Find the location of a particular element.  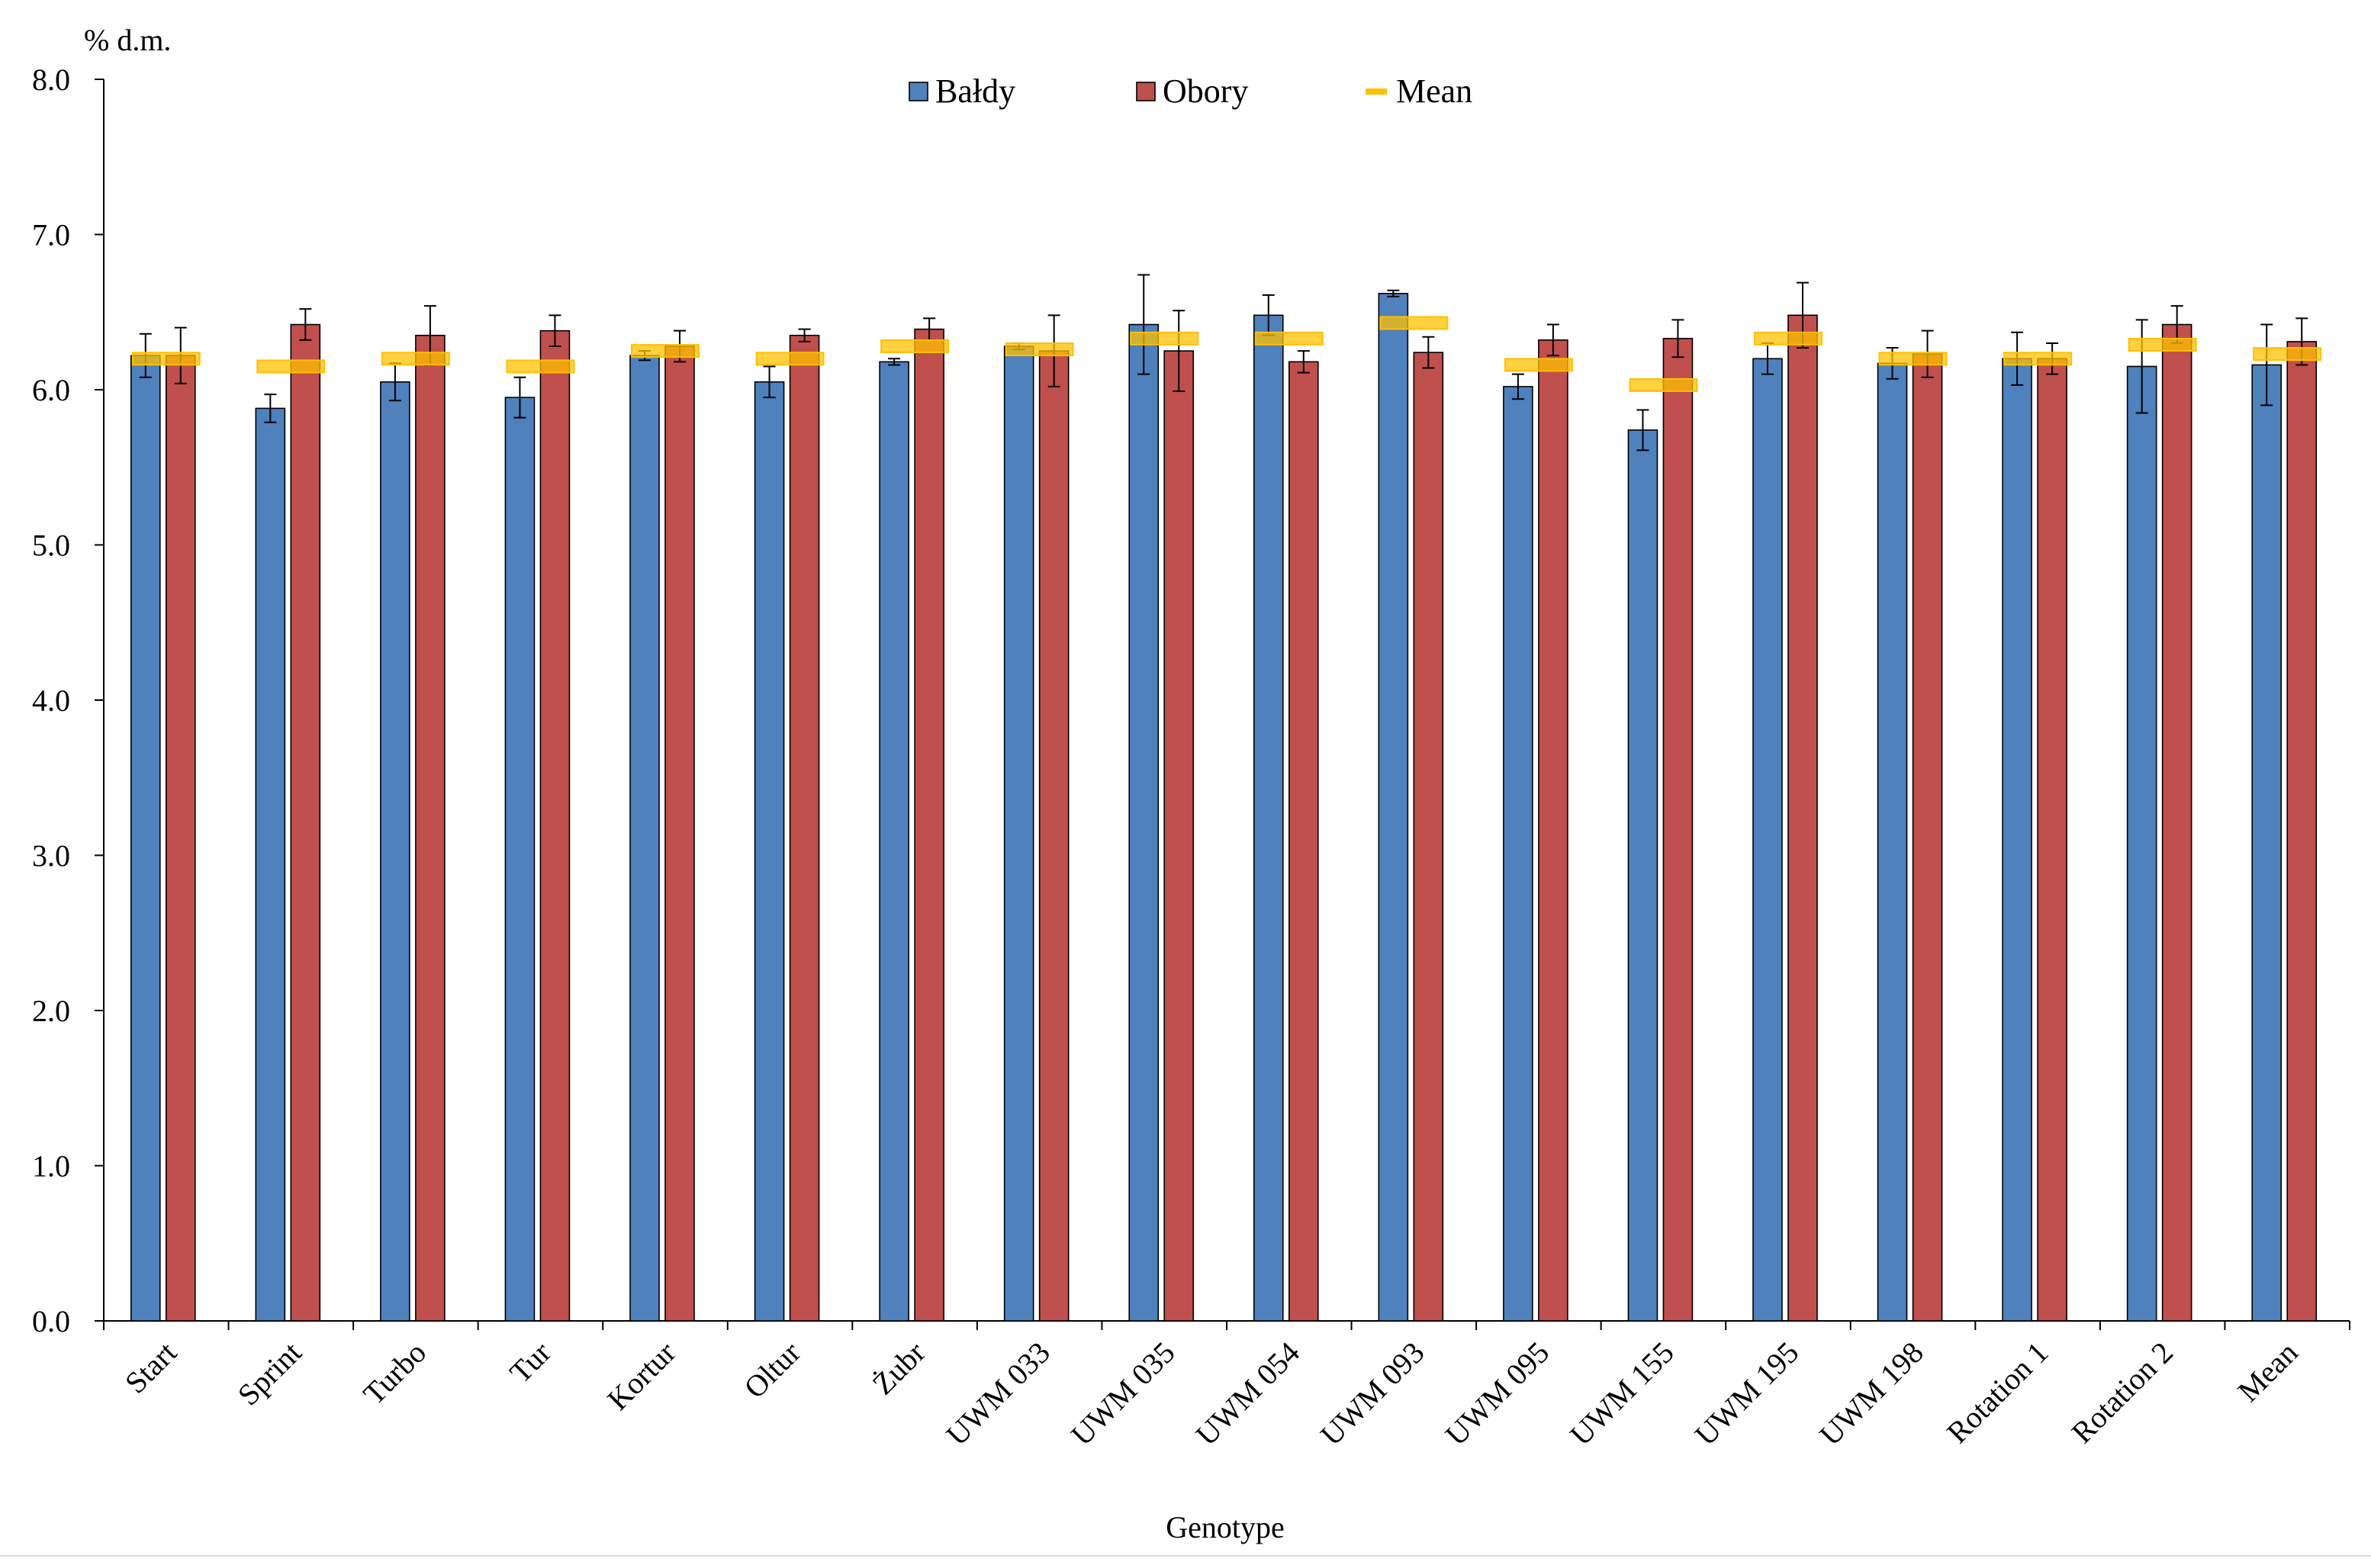

legend-label: Obory is located at coordinates (1205, 91).